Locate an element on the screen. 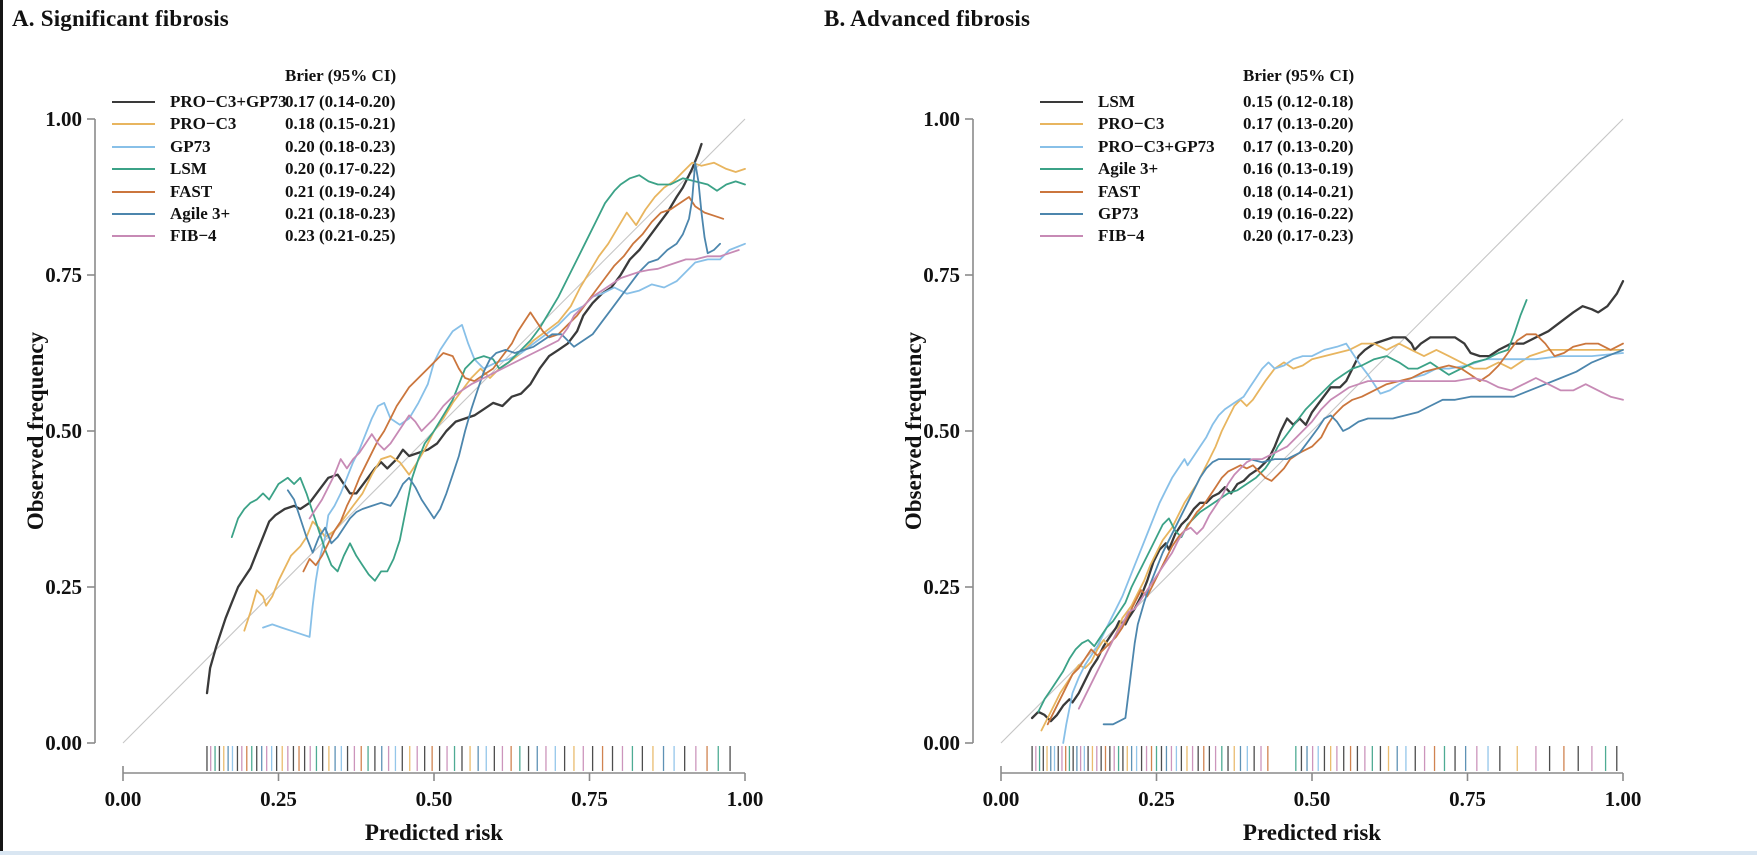 This screenshot has height=855, width=1757. bottom-edge-line is located at coordinates (878, 853).